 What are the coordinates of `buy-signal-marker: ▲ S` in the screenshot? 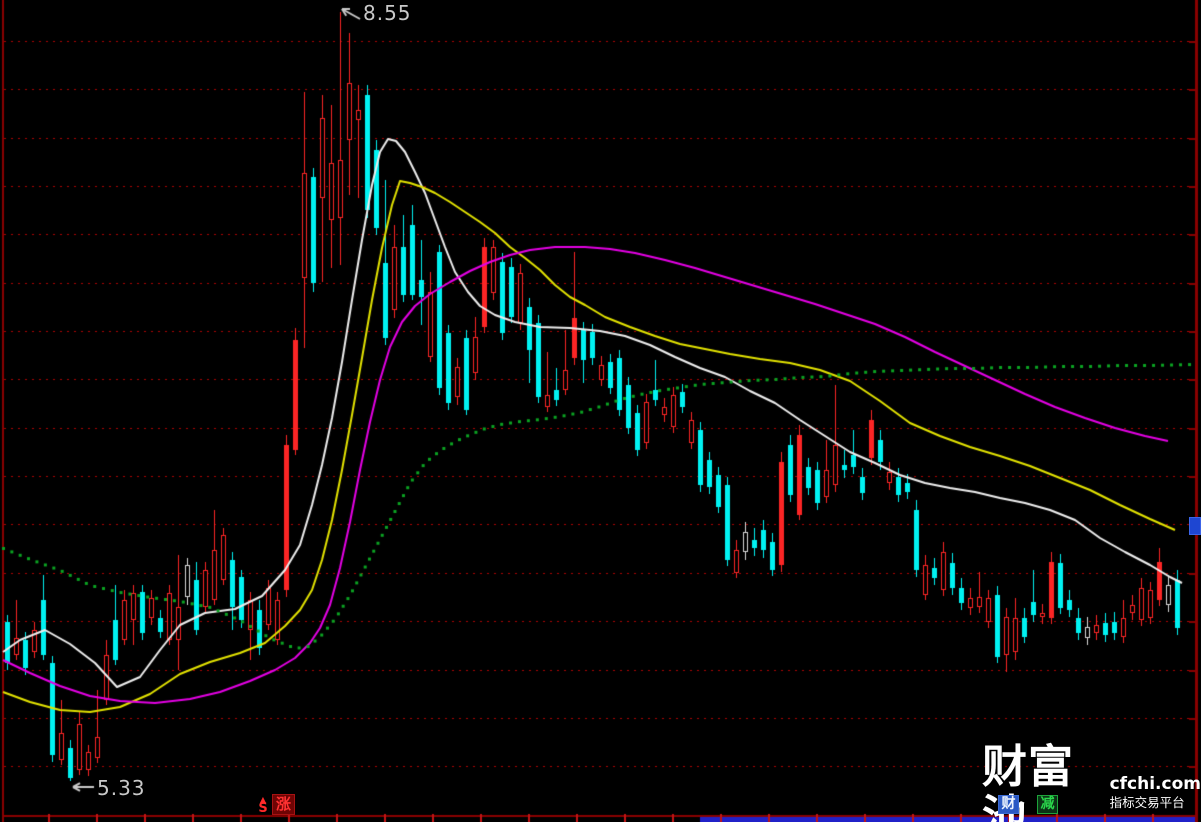 It's located at (263, 805).